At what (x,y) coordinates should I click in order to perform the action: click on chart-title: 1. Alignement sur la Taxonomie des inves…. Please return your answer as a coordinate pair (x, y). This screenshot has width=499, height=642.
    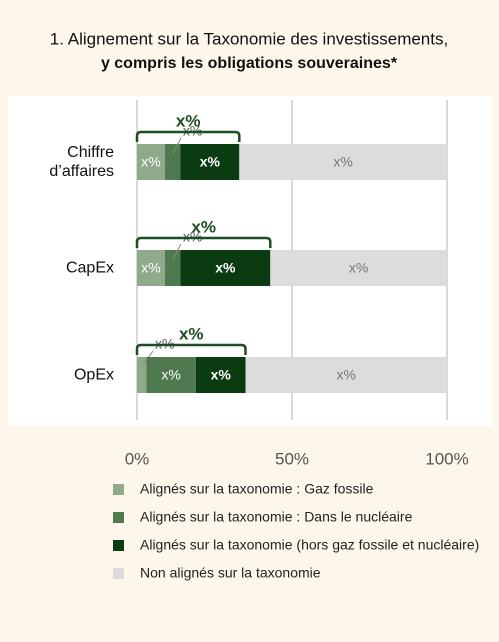
    Looking at the image, I should click on (249, 38).